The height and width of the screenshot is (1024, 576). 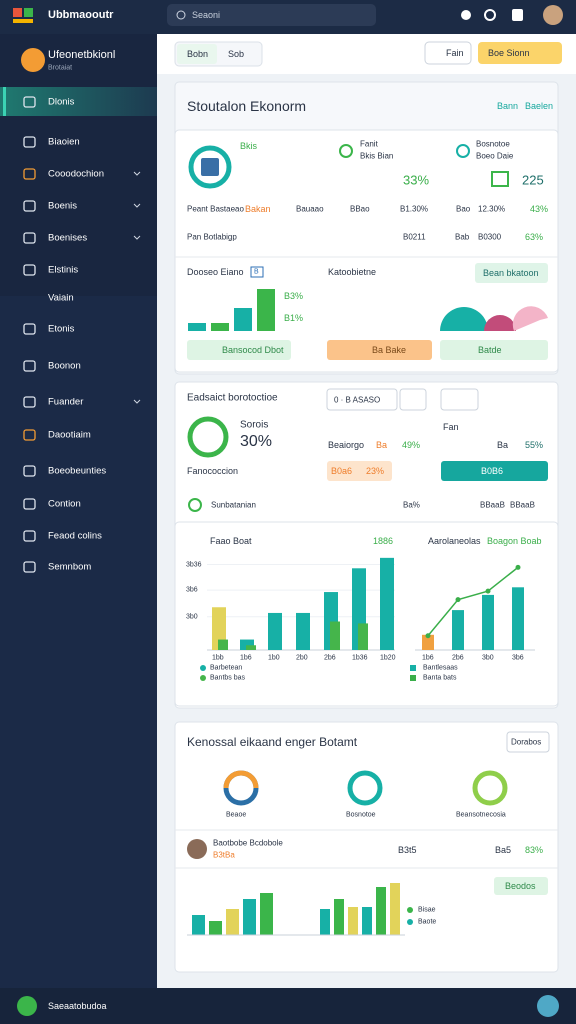 What do you see at coordinates (77, 471) in the screenshot?
I see `items: Boeobeunties` at bounding box center [77, 471].